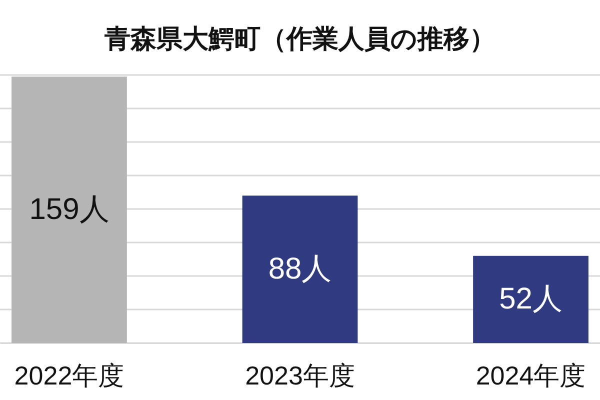 Image resolution: width=600 pixels, height=400 pixels. I want to click on chart-title: 青森県大鰐町（作業人員の推移）, so click(300, 38).